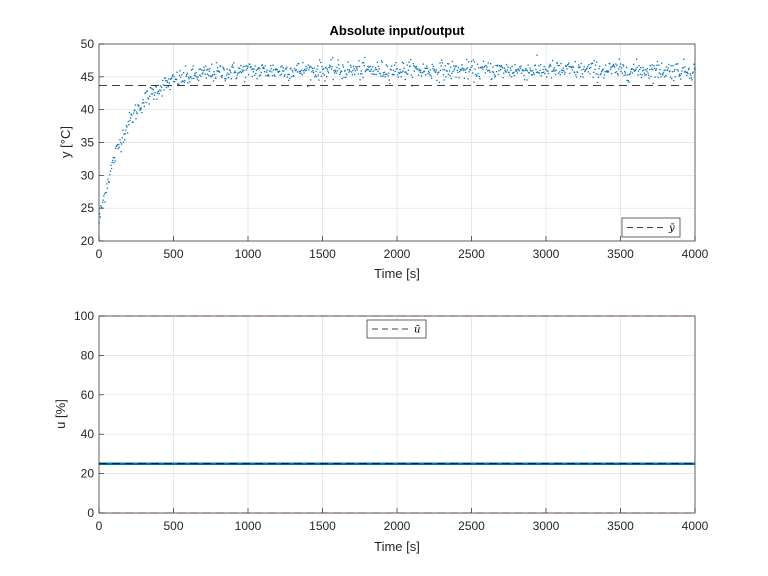 This screenshot has width=768, height=576. I want to click on input-xtick-label: 3000, so click(546, 526).